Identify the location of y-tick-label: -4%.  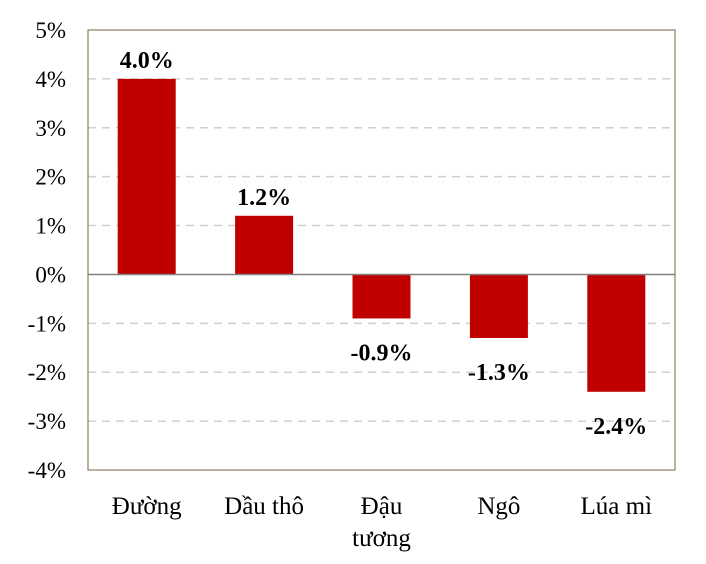
(47, 470).